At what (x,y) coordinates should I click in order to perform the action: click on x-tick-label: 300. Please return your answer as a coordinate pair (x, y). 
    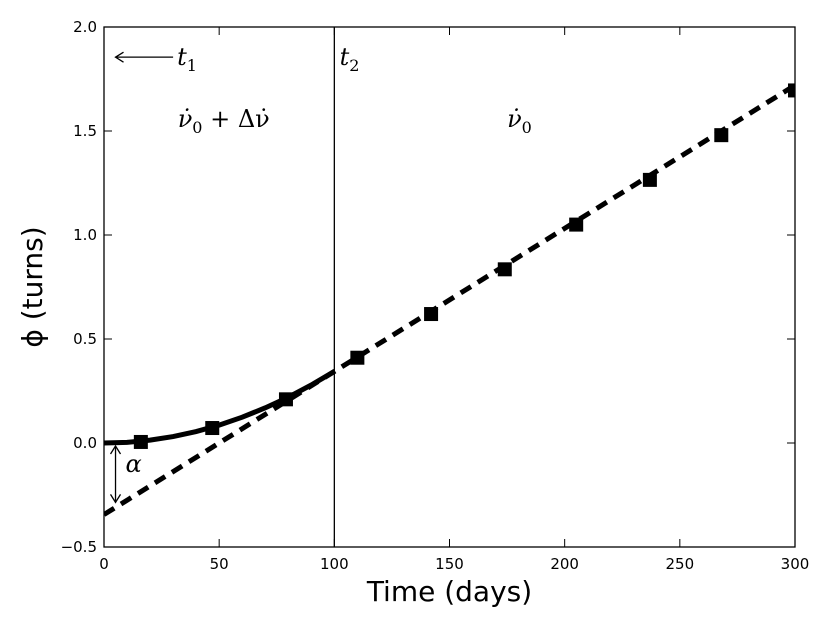
    Looking at the image, I should click on (795, 564).